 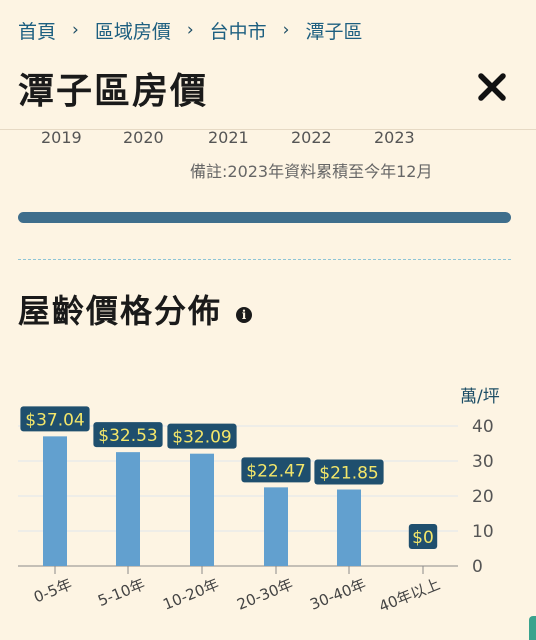 I want to click on x-tick-label: 10-20年, so click(x=190, y=594).